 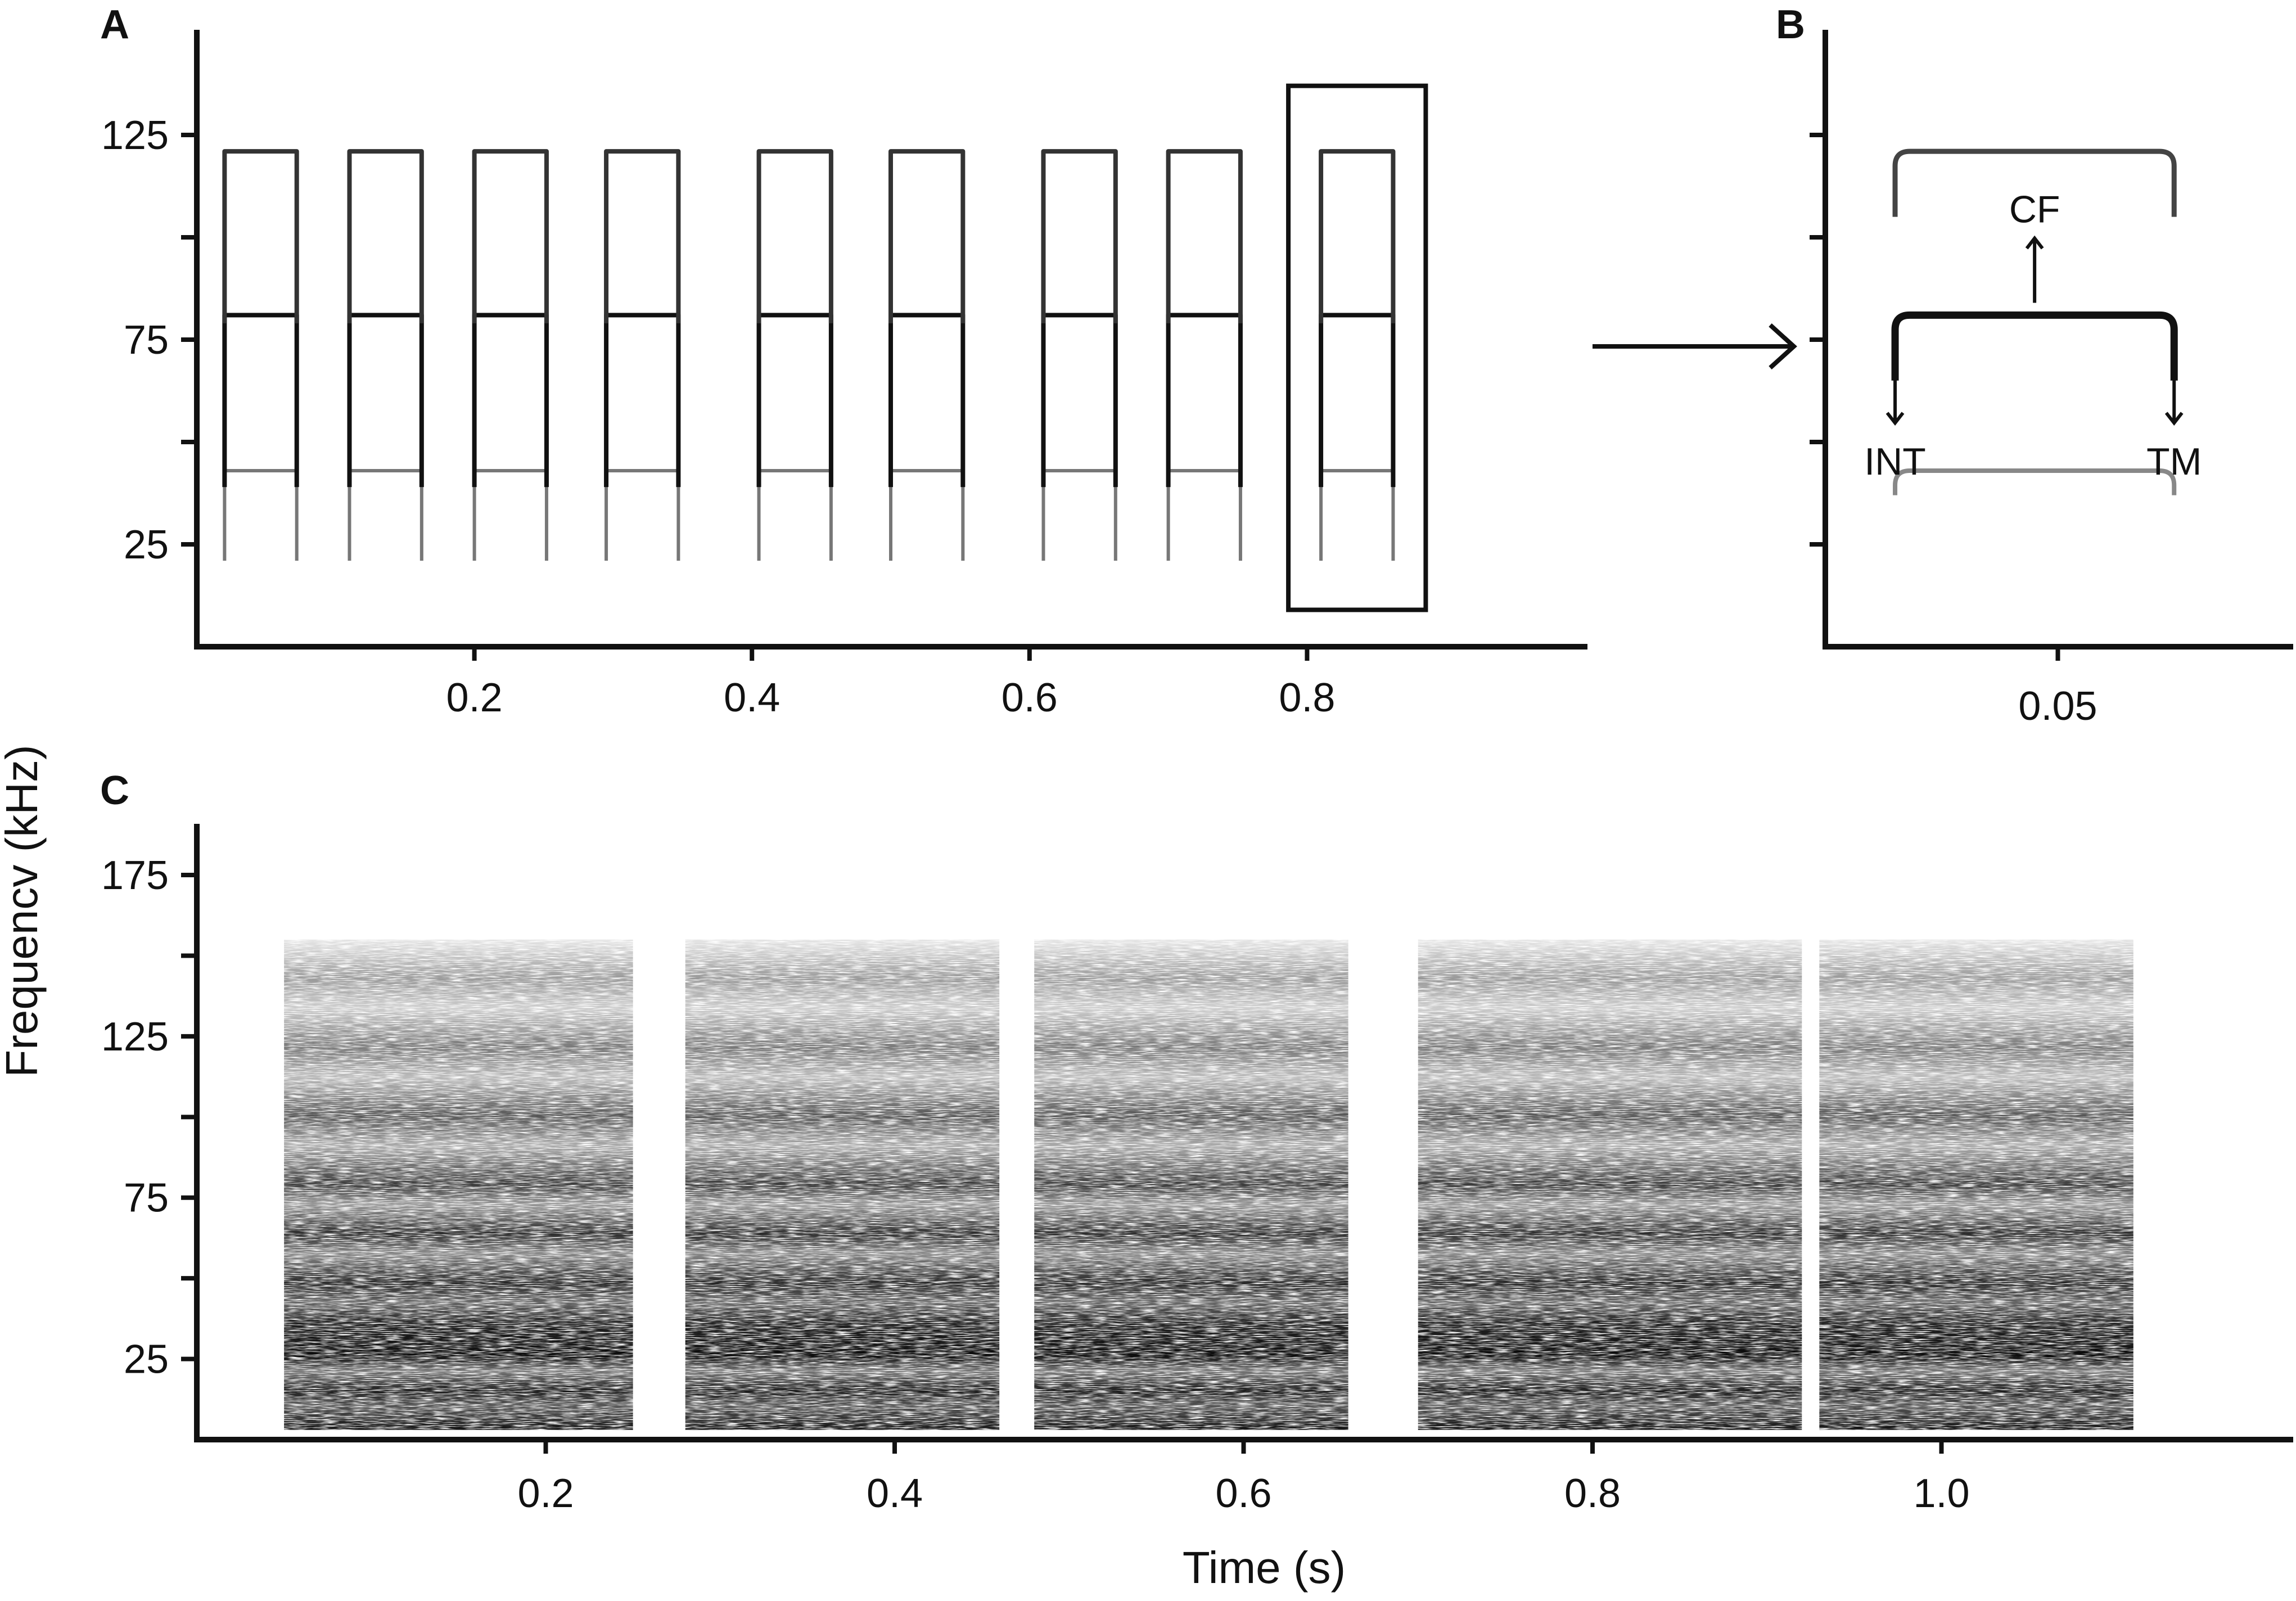 What do you see at coordinates (1695, 346) in the screenshot?
I see `zoom-connector` at bounding box center [1695, 346].